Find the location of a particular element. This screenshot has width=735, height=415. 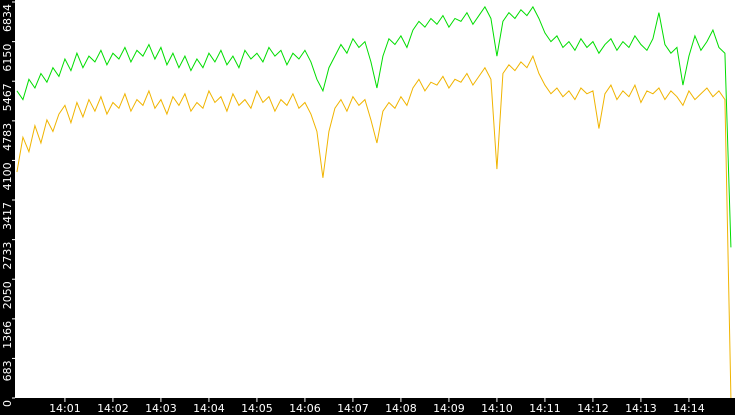

y-tick-label: 4783 is located at coordinates (7, 137).